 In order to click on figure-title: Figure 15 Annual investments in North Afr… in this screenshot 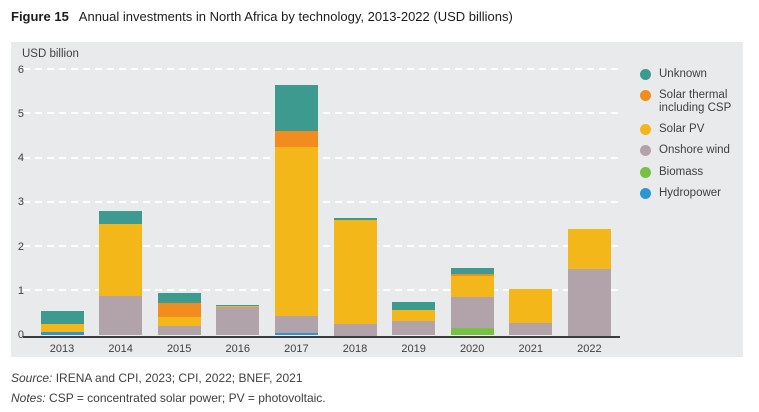, I will do `click(262, 16)`.